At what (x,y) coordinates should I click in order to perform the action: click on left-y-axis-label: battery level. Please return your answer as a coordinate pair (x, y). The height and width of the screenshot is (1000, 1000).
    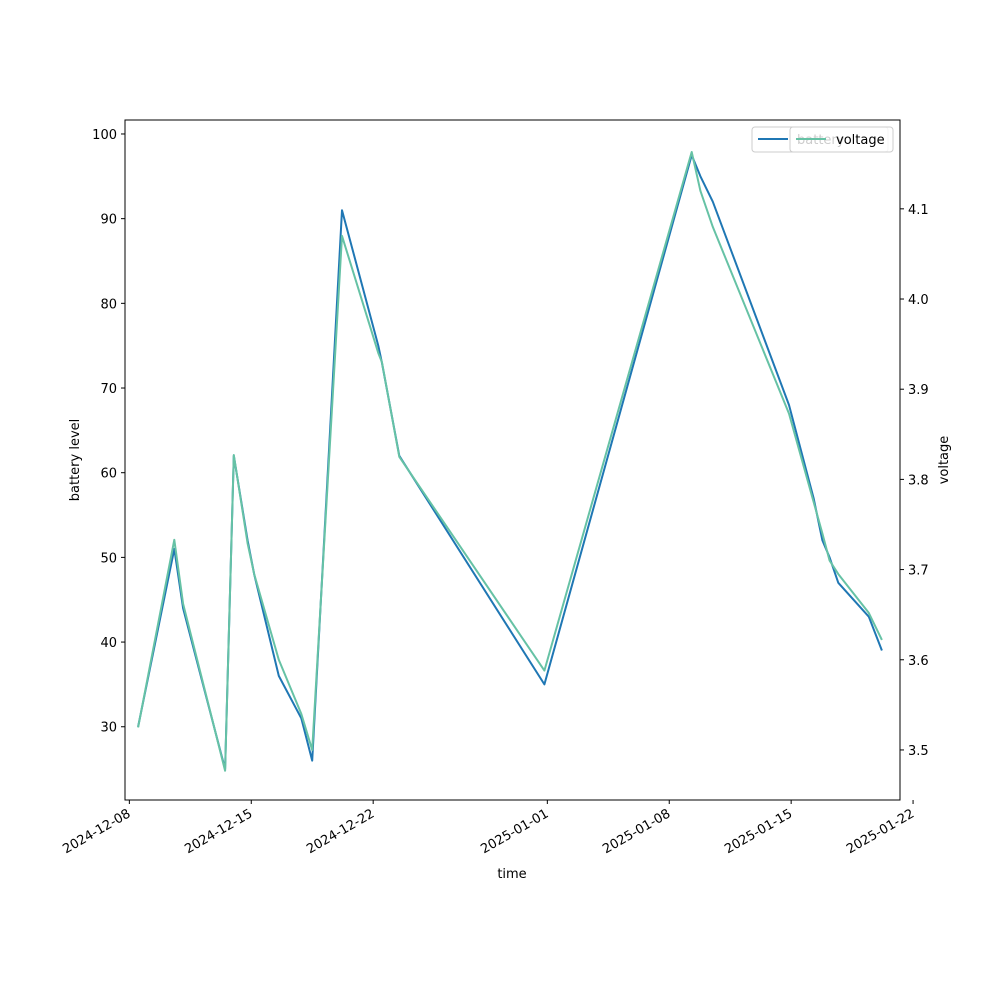
    Looking at the image, I should click on (75, 460).